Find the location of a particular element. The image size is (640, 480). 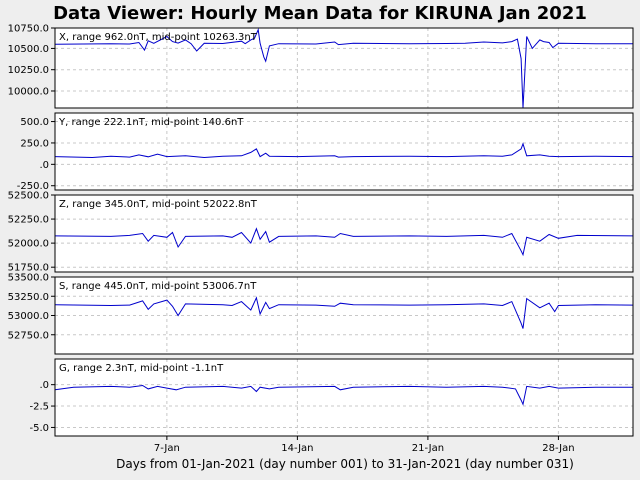

y-tick-label: 52750.0 is located at coordinates (28, 335).